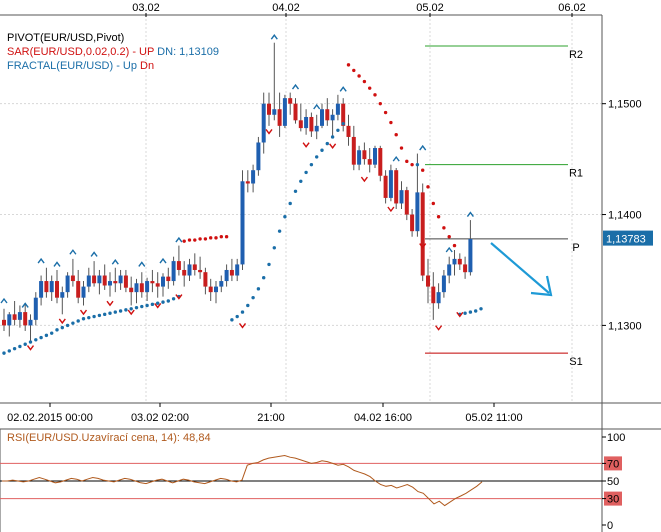 The image size is (661, 532). I want to click on pivot-levels: R2 R1 P S1, so click(504, 206).